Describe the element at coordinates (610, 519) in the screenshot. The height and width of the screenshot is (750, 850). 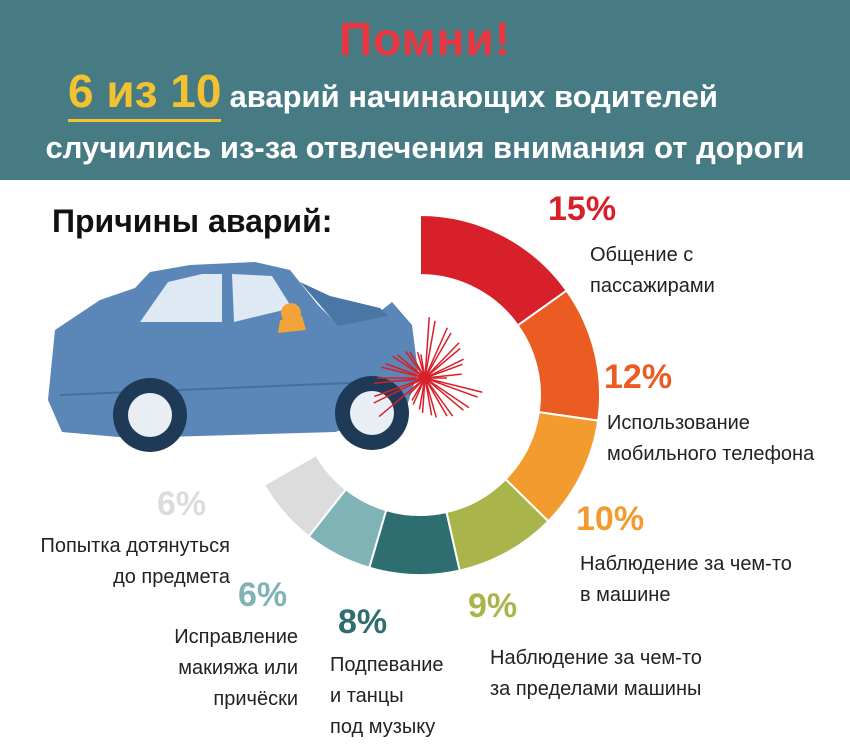
I see `reason-3-percent: 10%` at that location.